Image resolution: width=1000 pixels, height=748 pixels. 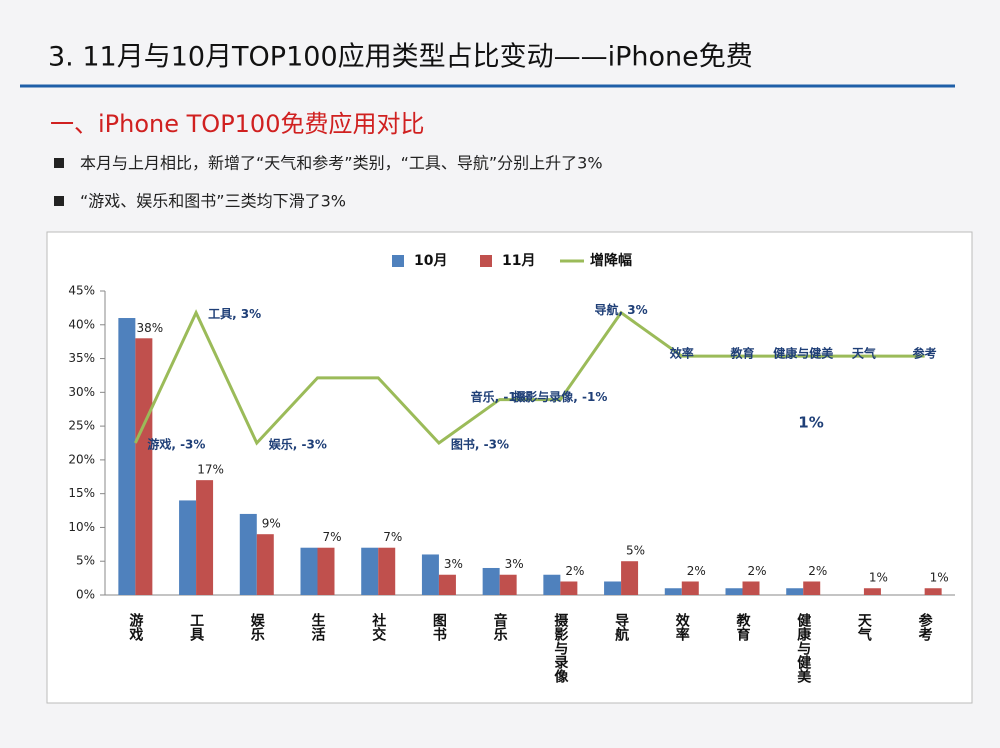 I want to click on y-tick-label: 0%, so click(x=85, y=595).